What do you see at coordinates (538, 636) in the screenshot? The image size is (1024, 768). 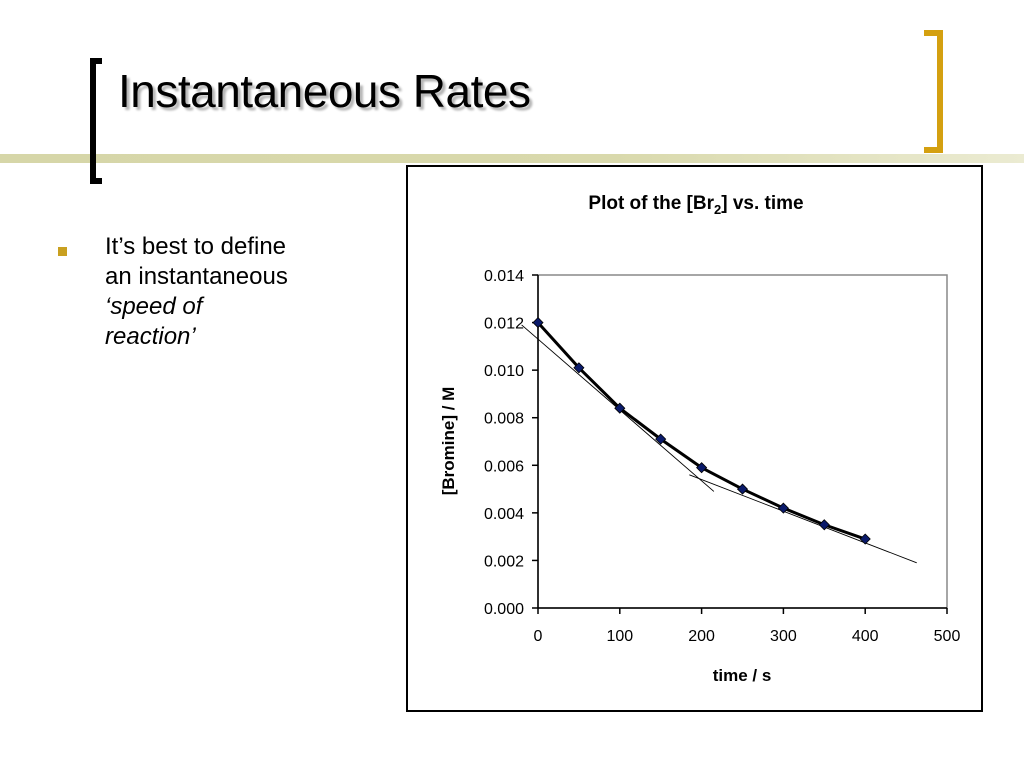 I see `x-tick-label: 0` at bounding box center [538, 636].